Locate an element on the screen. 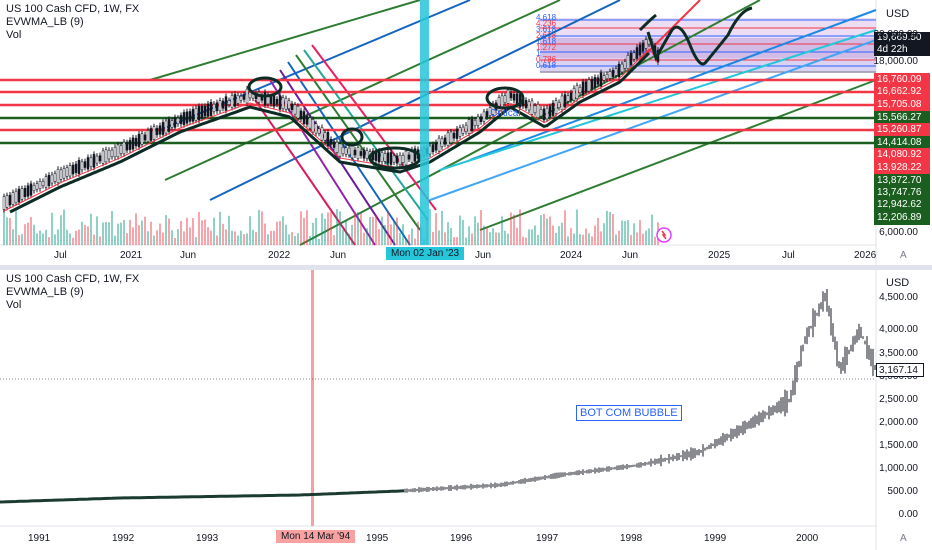 This screenshot has height=550, width=932. x-tick-label: 1998 is located at coordinates (631, 538).